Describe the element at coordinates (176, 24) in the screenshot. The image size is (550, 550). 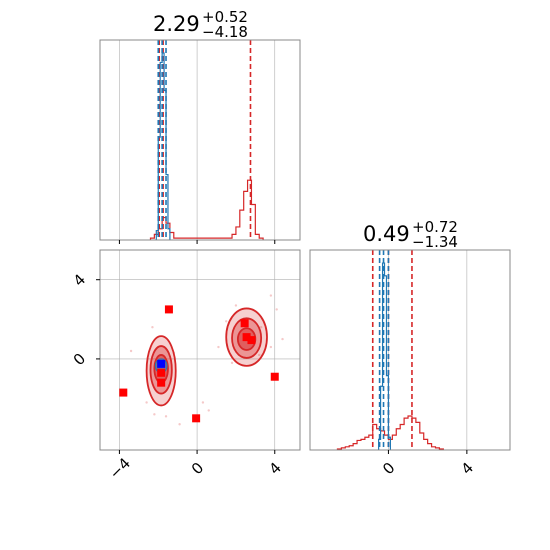
I see `marginal-x-title-value: 2.29` at that location.